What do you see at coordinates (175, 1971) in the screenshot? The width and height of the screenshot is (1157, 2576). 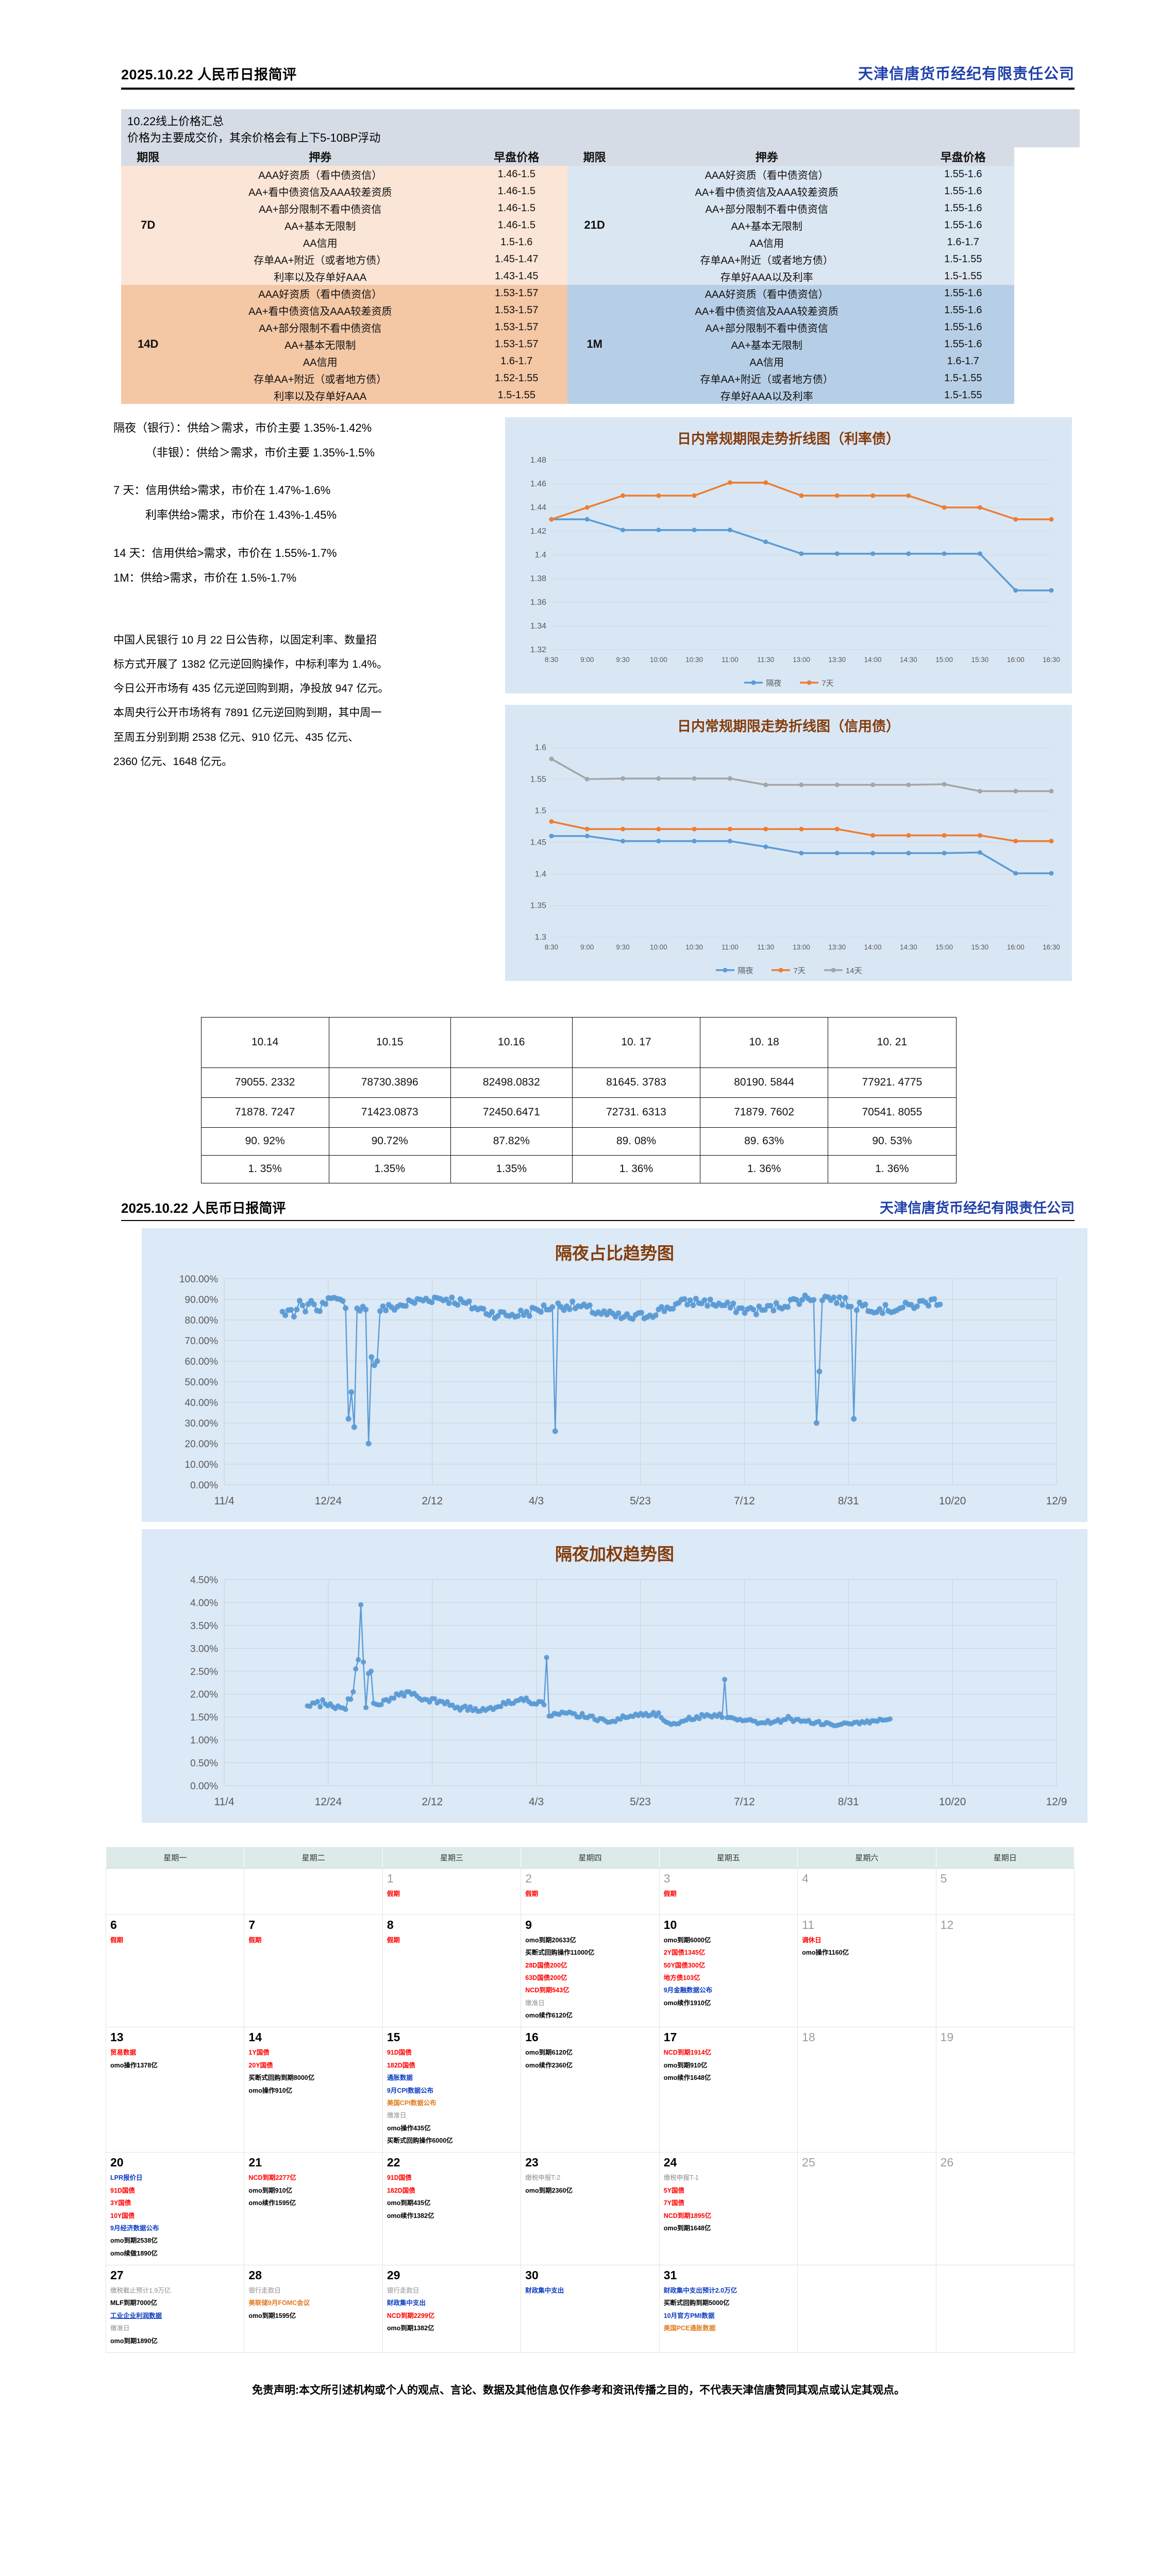 I see `calendar-day-cell: 6 假期` at bounding box center [175, 1971].